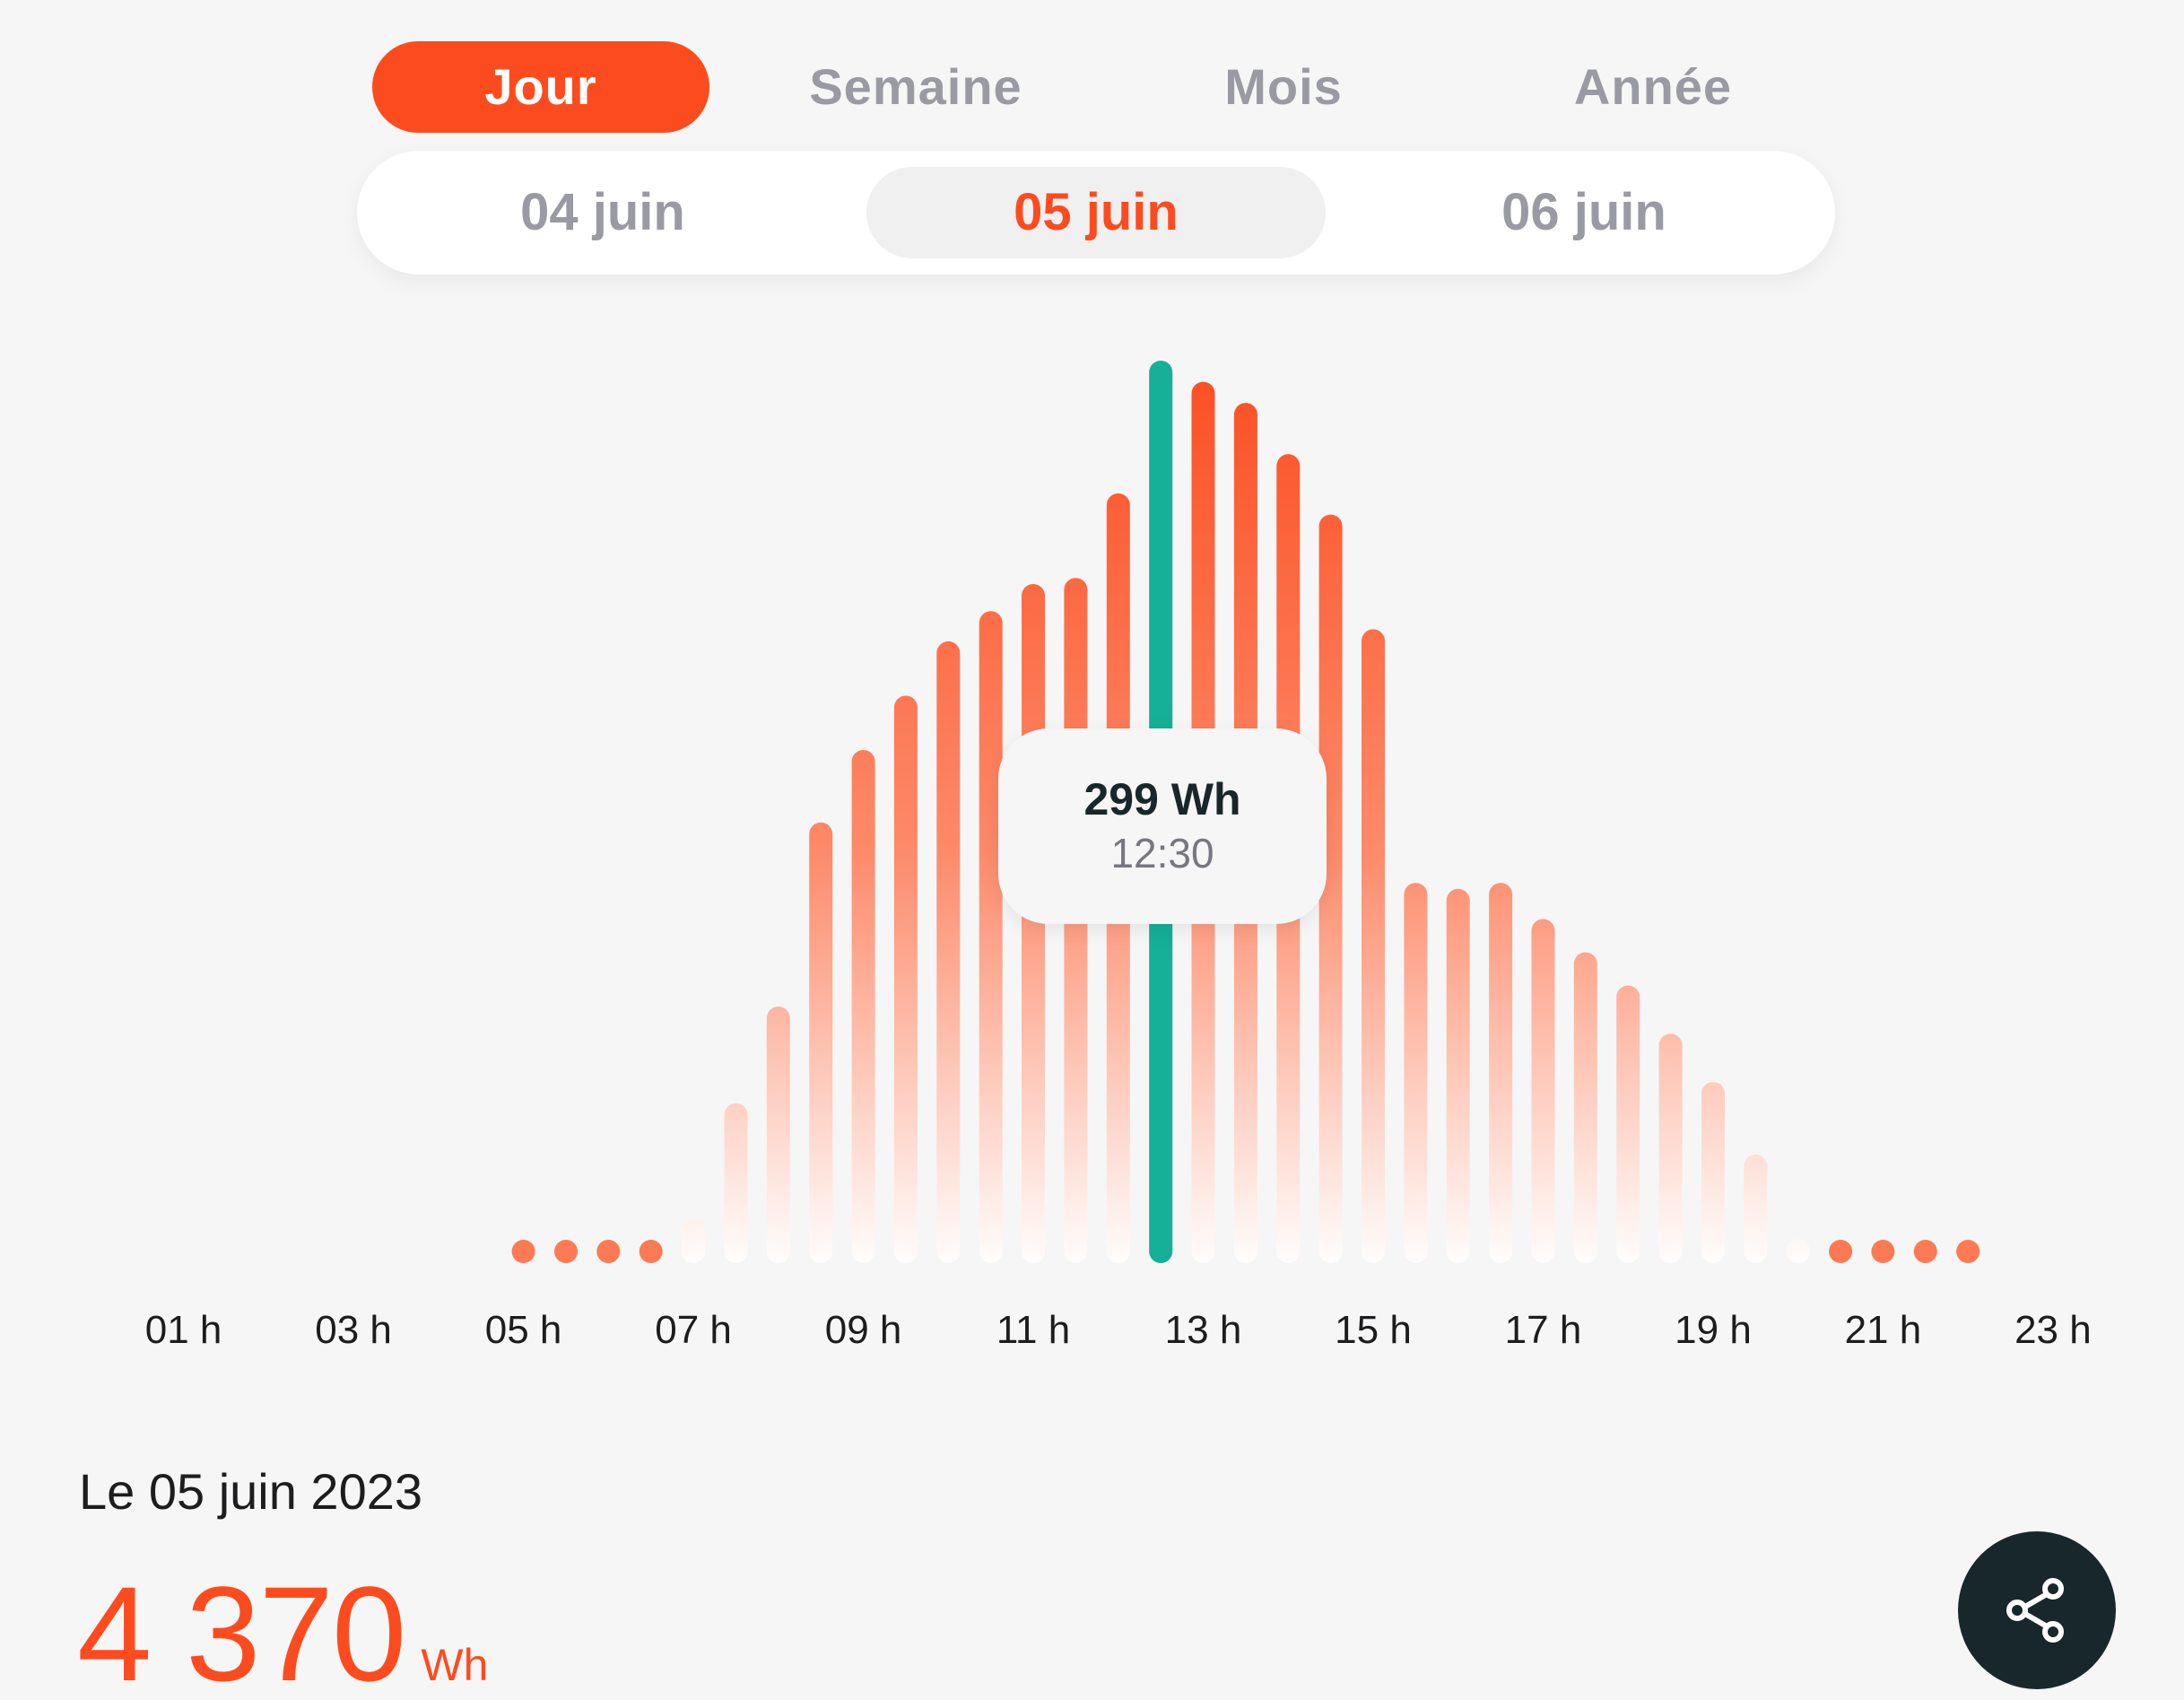  What do you see at coordinates (455, 1665) in the screenshot?
I see `total-unit: Wh` at bounding box center [455, 1665].